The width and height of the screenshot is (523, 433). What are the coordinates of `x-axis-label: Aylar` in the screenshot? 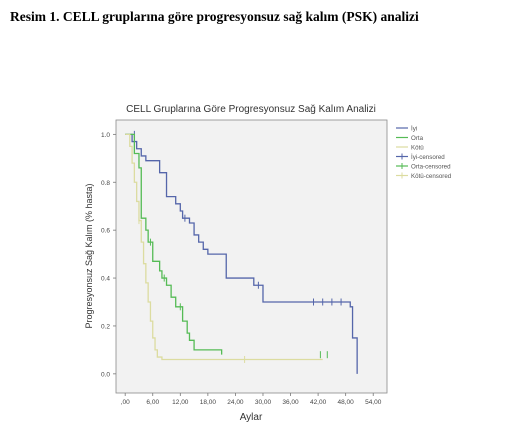 It's located at (251, 417).